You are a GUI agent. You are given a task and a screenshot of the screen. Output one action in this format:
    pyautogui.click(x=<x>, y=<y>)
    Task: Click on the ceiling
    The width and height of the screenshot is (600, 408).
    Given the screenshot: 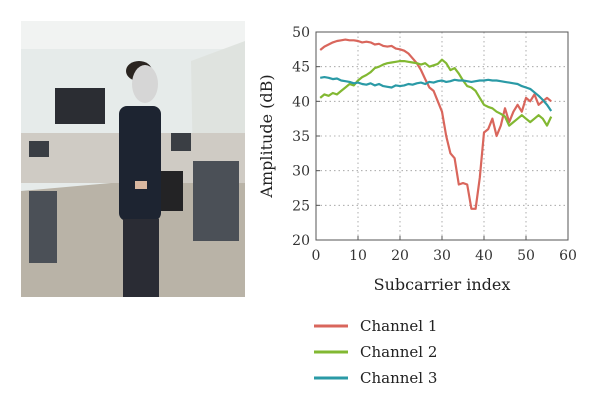 What is the action you would take?
    pyautogui.click(x=133, y=35)
    